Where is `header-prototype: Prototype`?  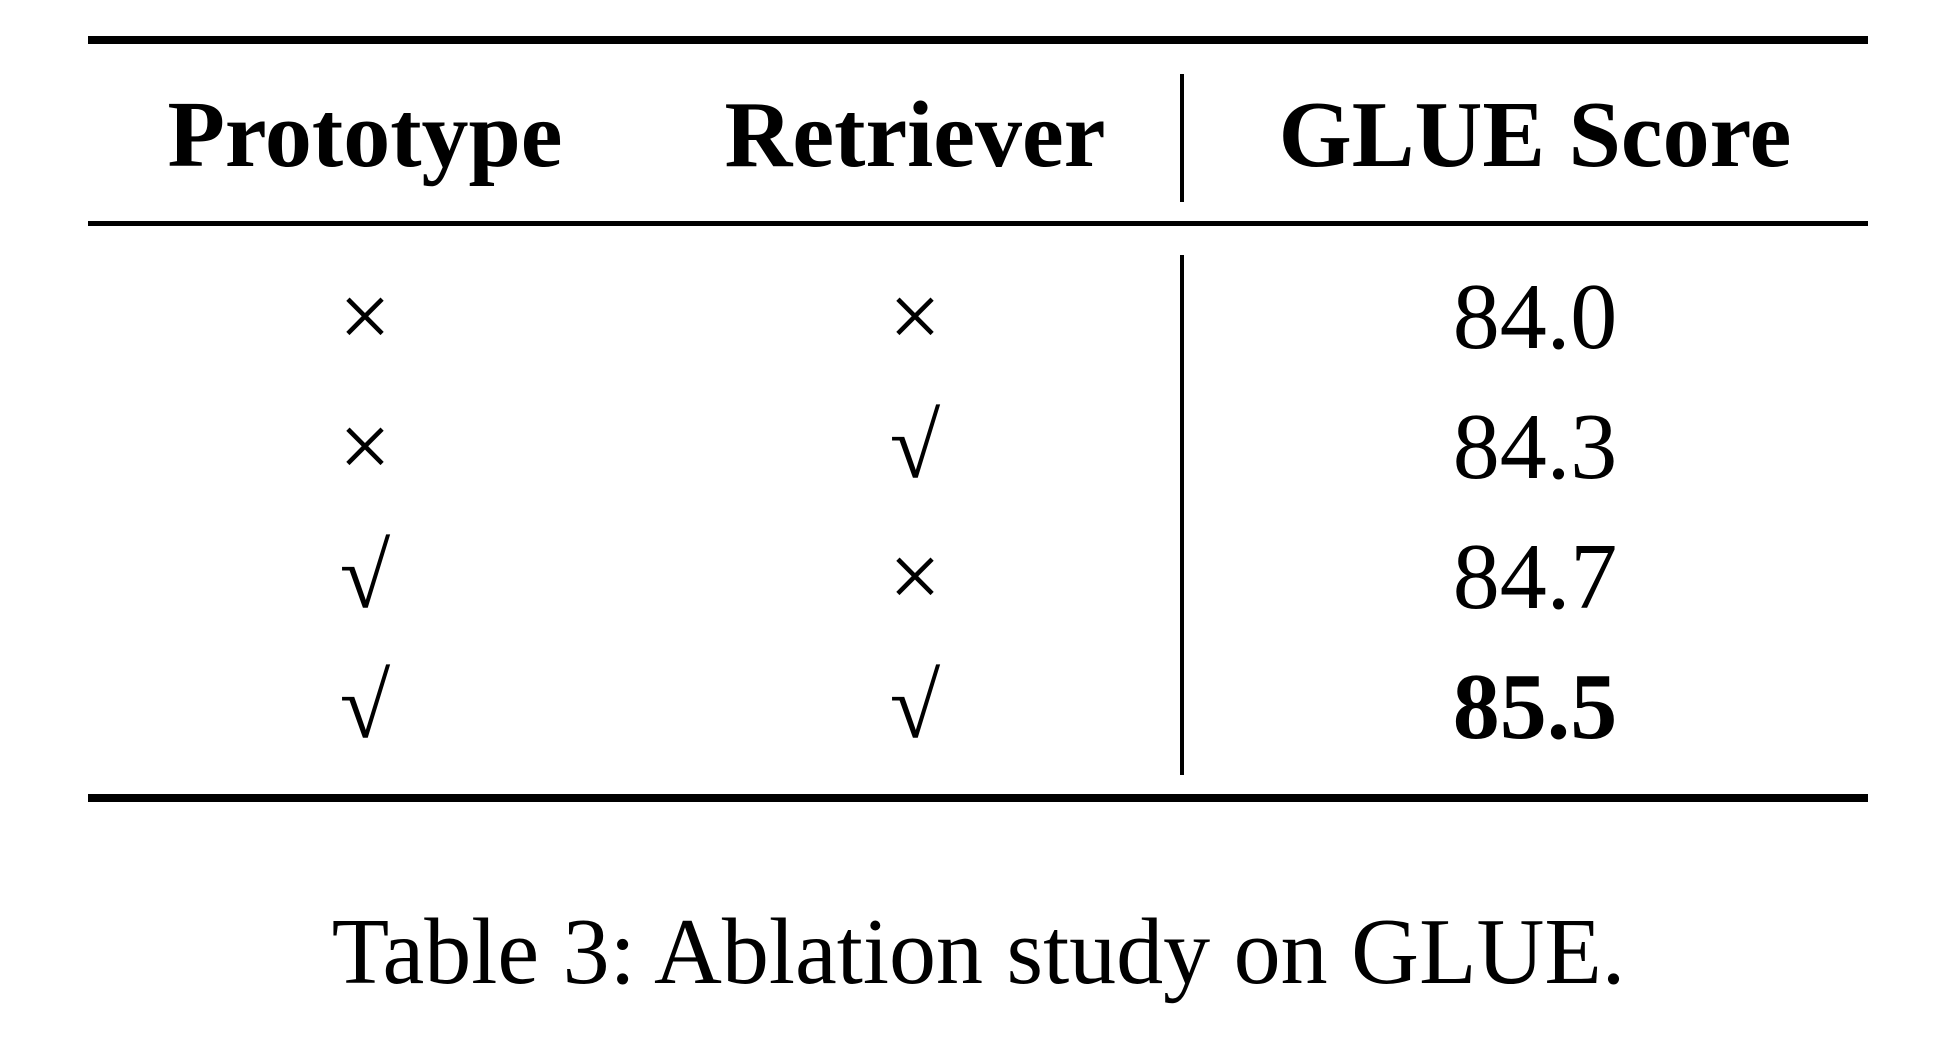 header-prototype: Prototype is located at coordinates (365, 135).